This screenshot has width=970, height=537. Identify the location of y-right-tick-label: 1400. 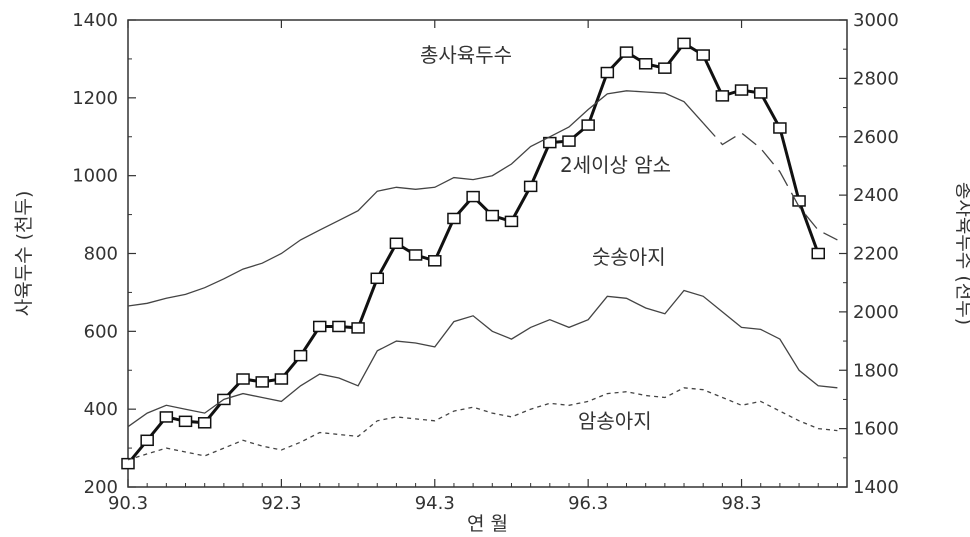
(876, 487).